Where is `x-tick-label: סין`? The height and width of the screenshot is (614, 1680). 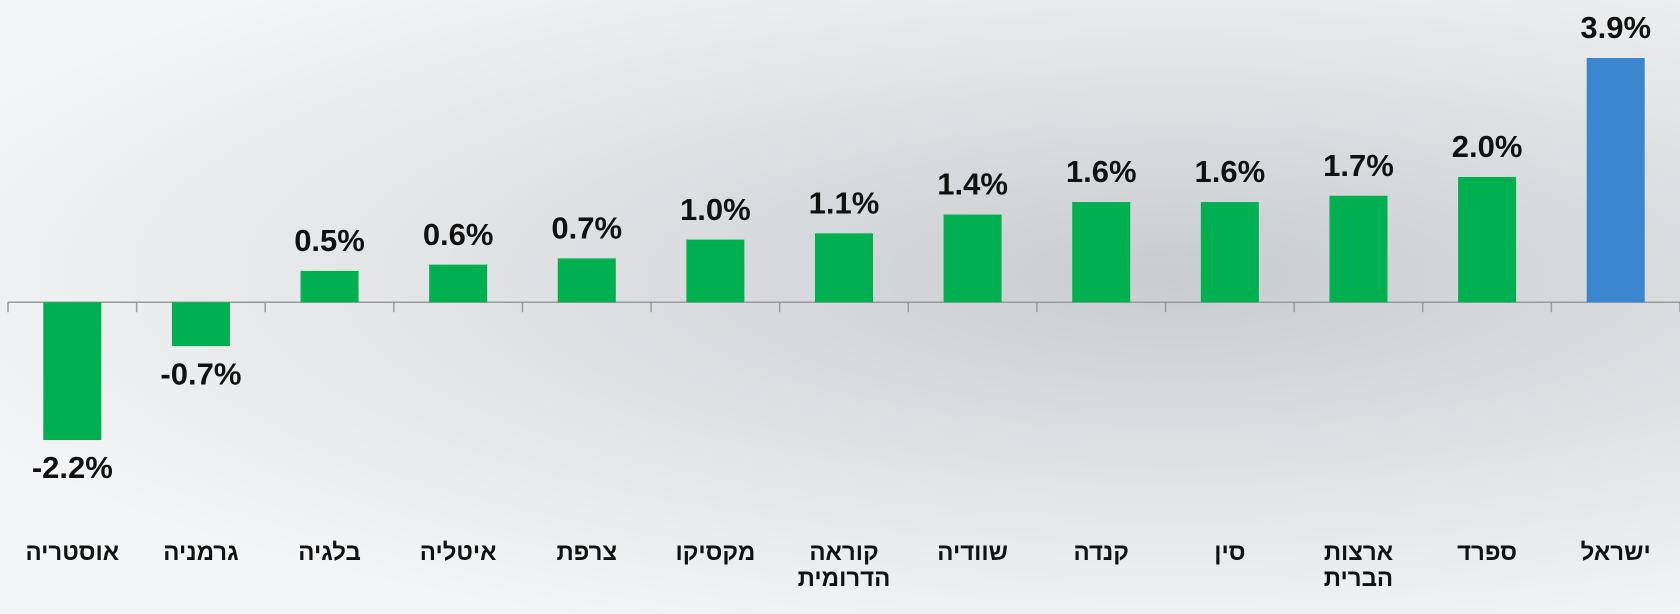
x-tick-label: סין is located at coordinates (1230, 552).